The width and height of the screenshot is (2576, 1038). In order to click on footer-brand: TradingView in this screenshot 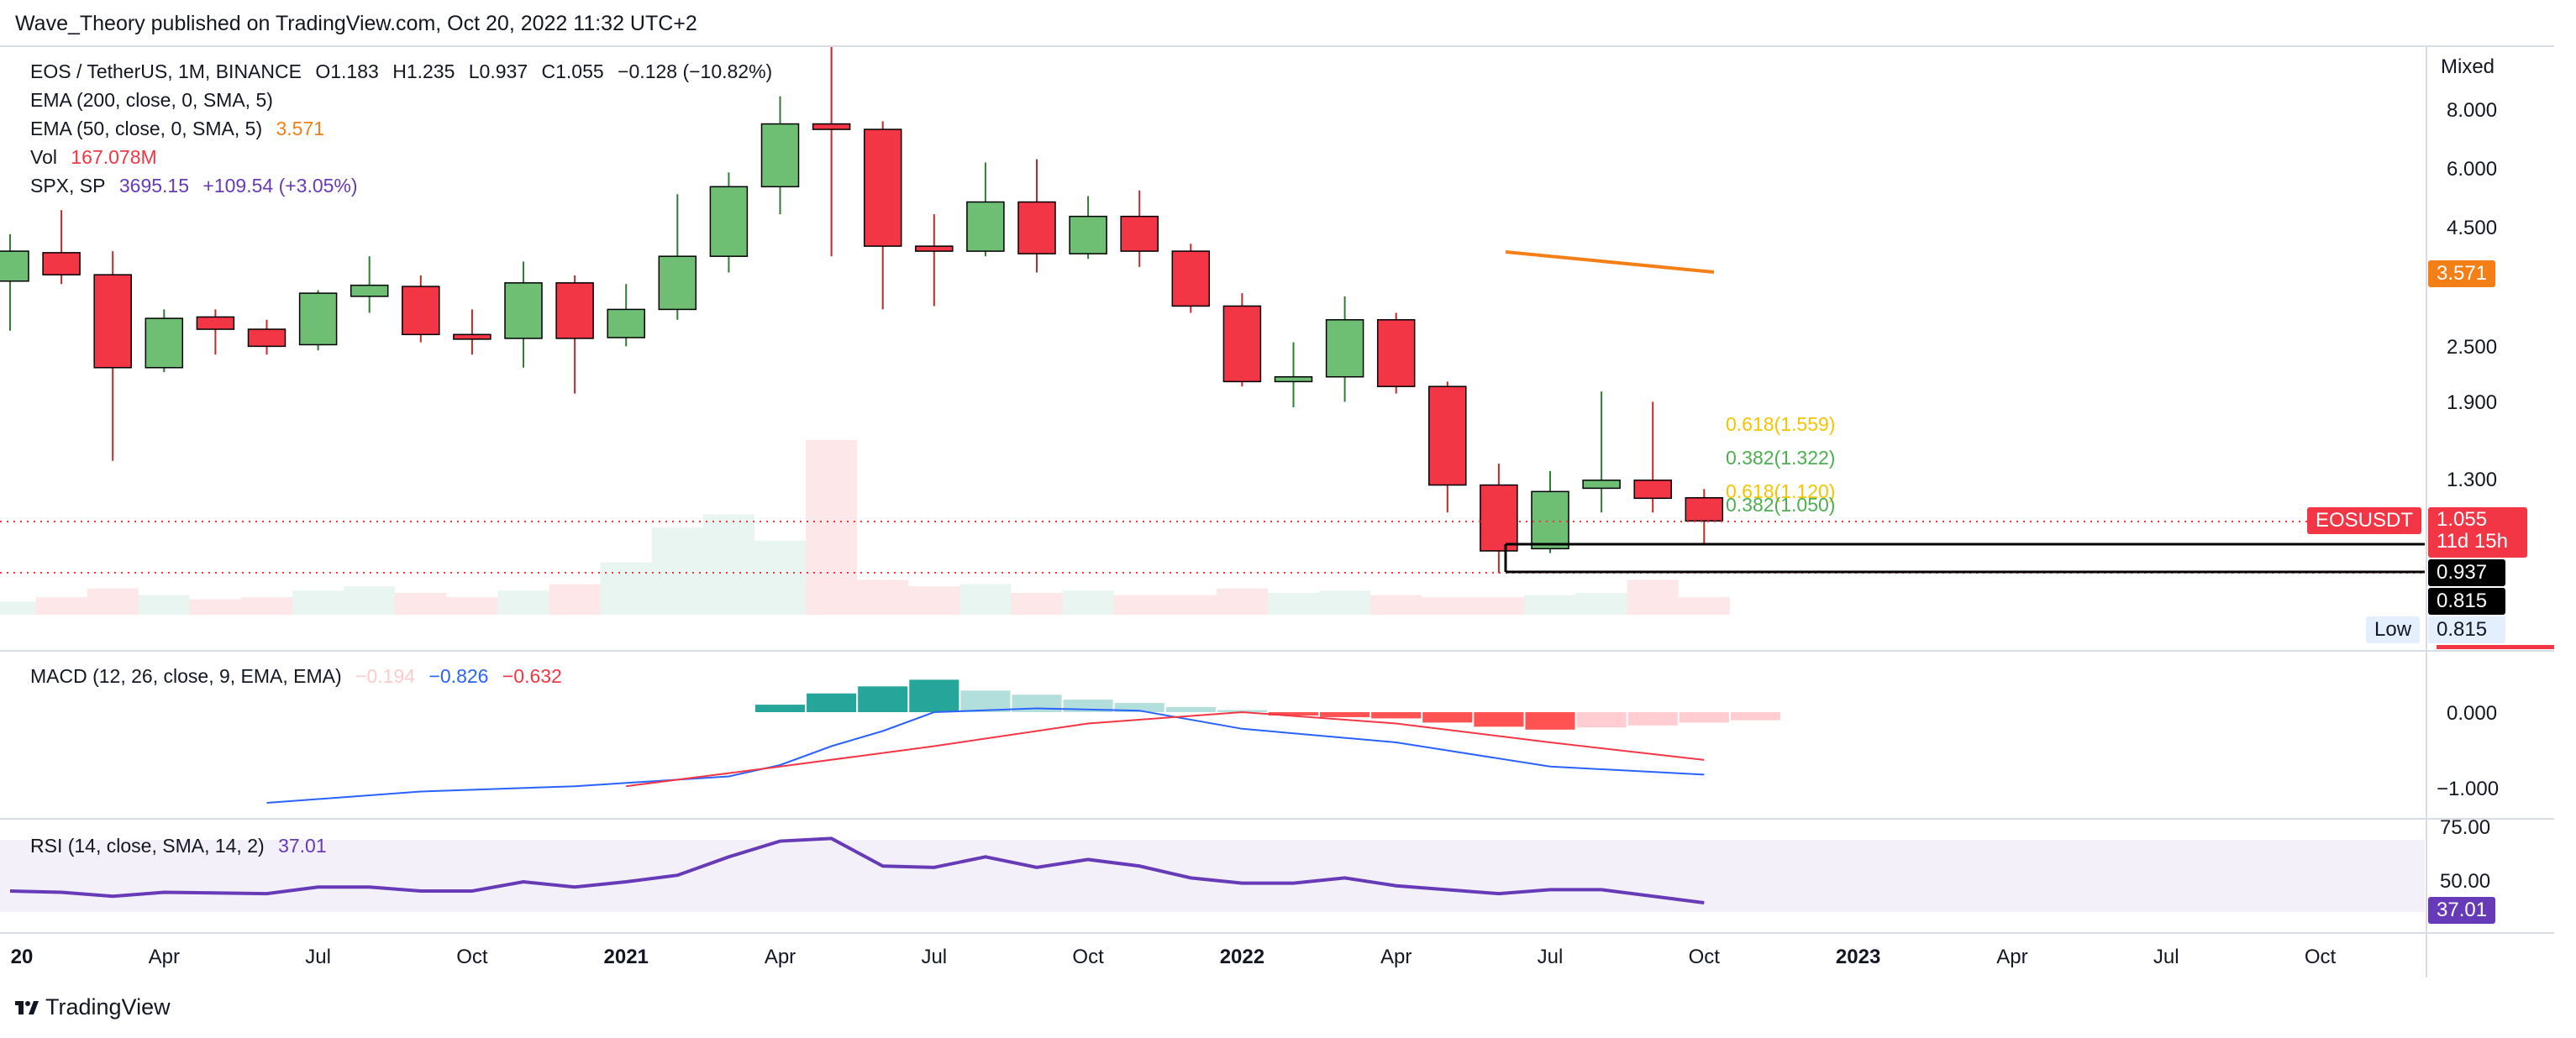, I will do `click(93, 1007)`.